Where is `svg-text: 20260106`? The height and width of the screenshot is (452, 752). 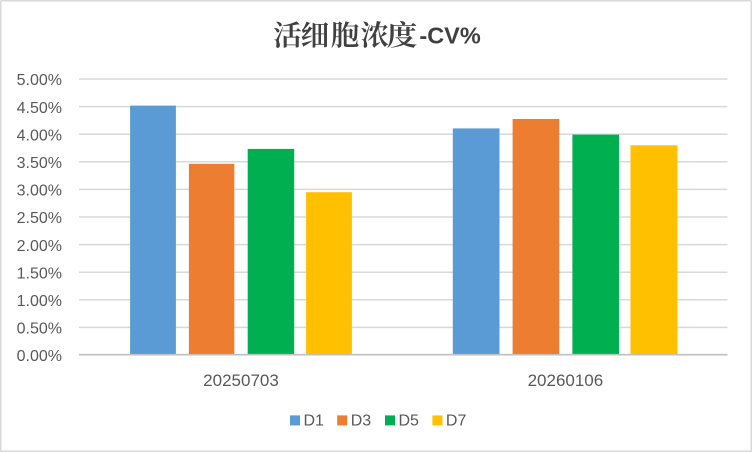 svg-text: 20260106 is located at coordinates (566, 380).